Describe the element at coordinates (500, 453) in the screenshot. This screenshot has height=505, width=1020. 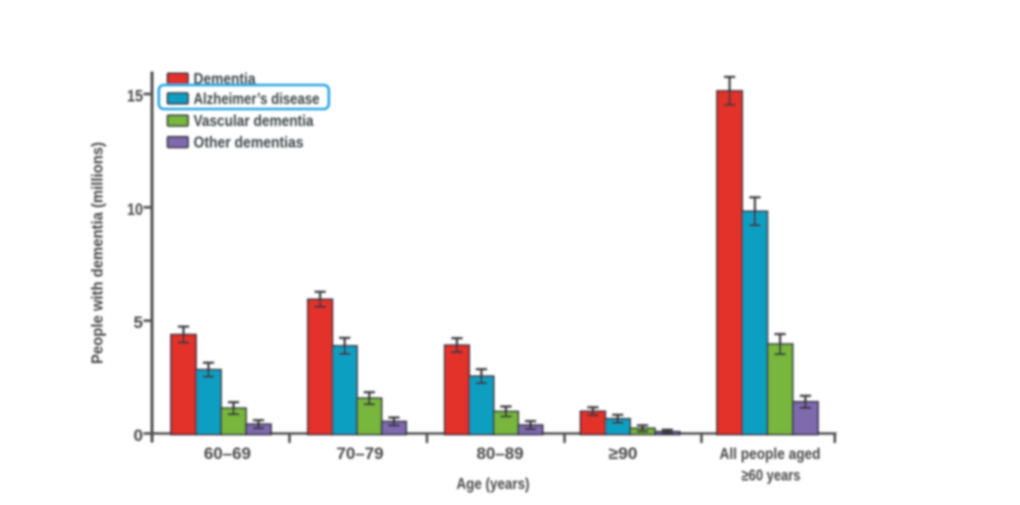
I see `svg-text: 80–89` at that location.